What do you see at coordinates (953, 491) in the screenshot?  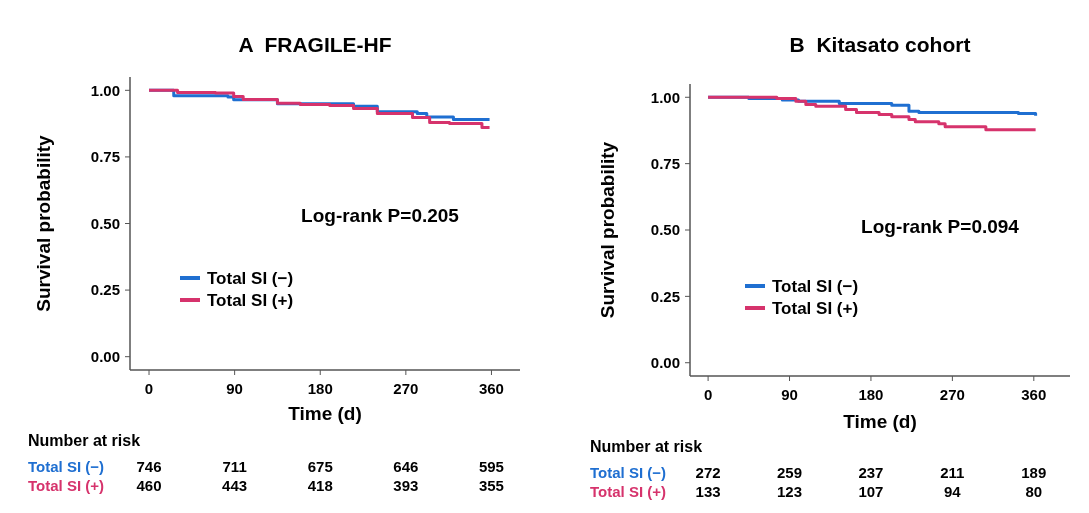 I see `text: 94` at bounding box center [953, 491].